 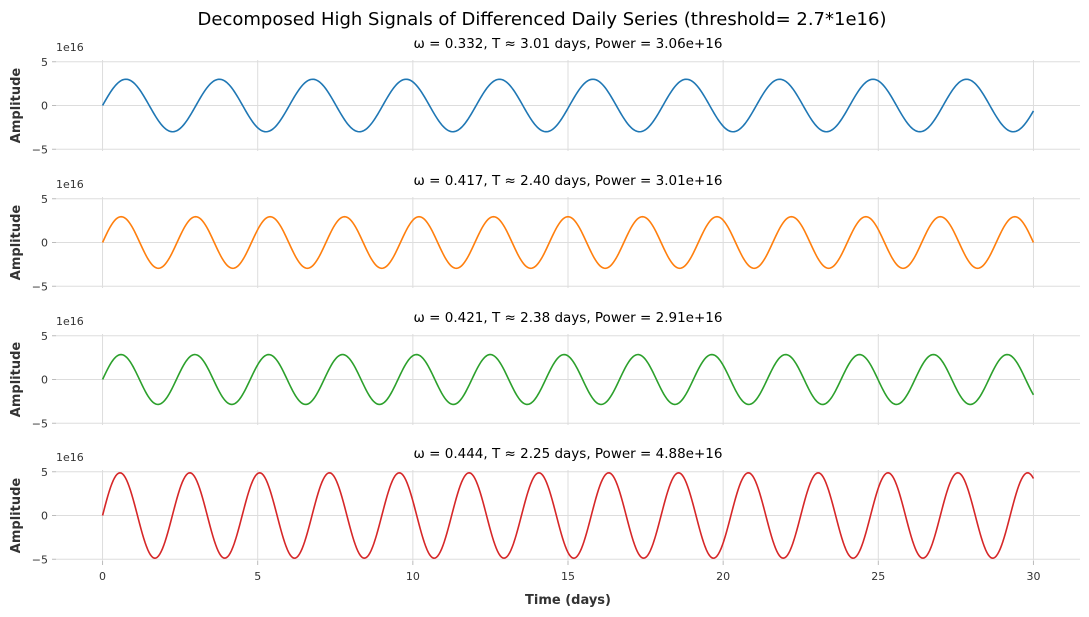 I want to click on x-tick-label: 25, so click(x=878, y=576).